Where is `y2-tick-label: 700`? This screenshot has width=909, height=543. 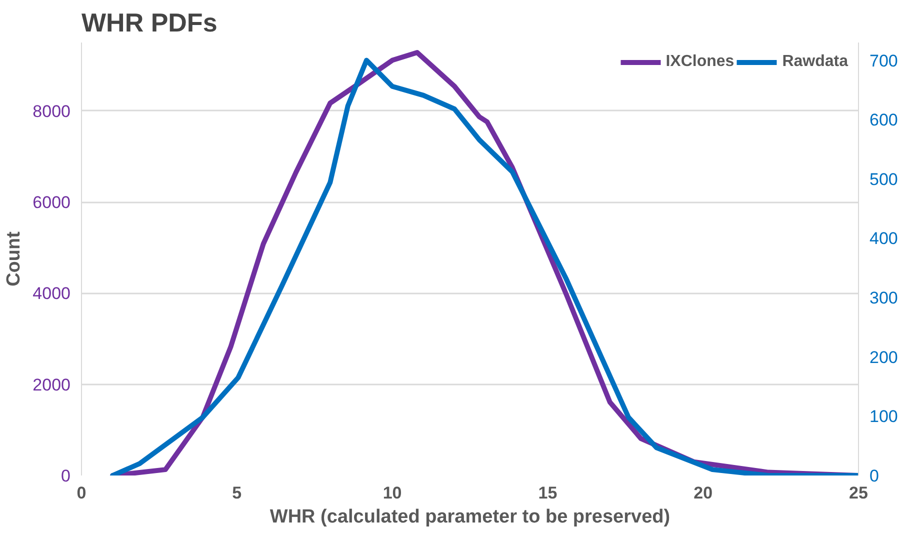
y2-tick-label: 700 is located at coordinates (884, 60).